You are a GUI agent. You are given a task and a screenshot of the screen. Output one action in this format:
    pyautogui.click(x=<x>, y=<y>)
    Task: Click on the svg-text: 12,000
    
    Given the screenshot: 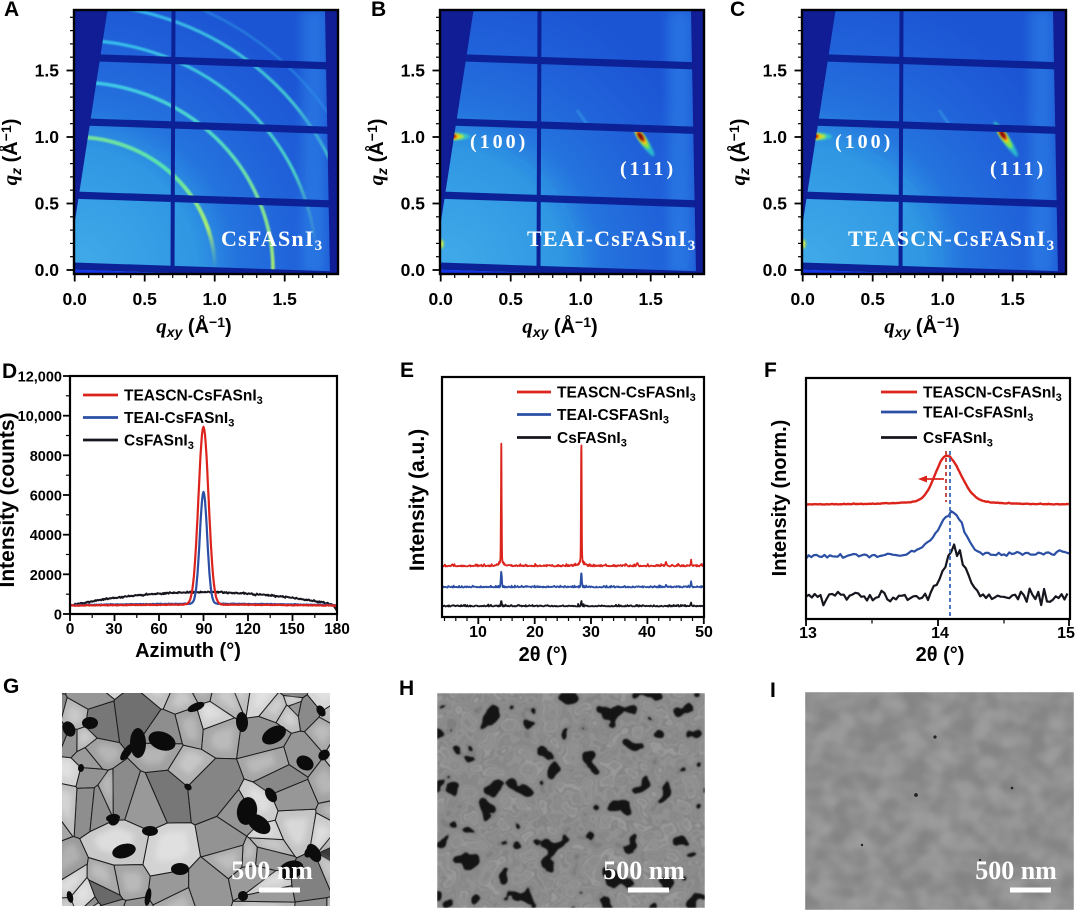 What is the action you would take?
    pyautogui.click(x=40, y=378)
    